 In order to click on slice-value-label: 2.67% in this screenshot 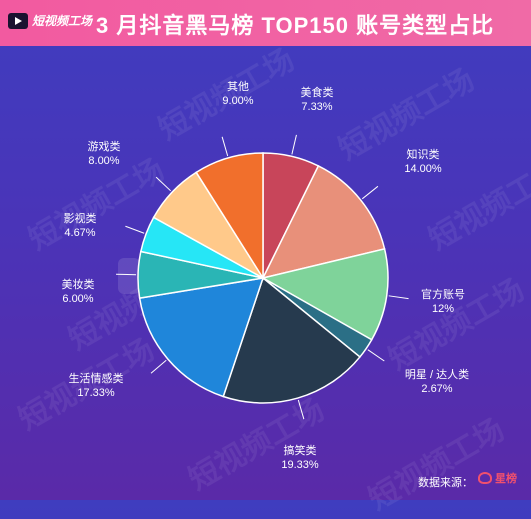, I will do `click(436, 389)`.